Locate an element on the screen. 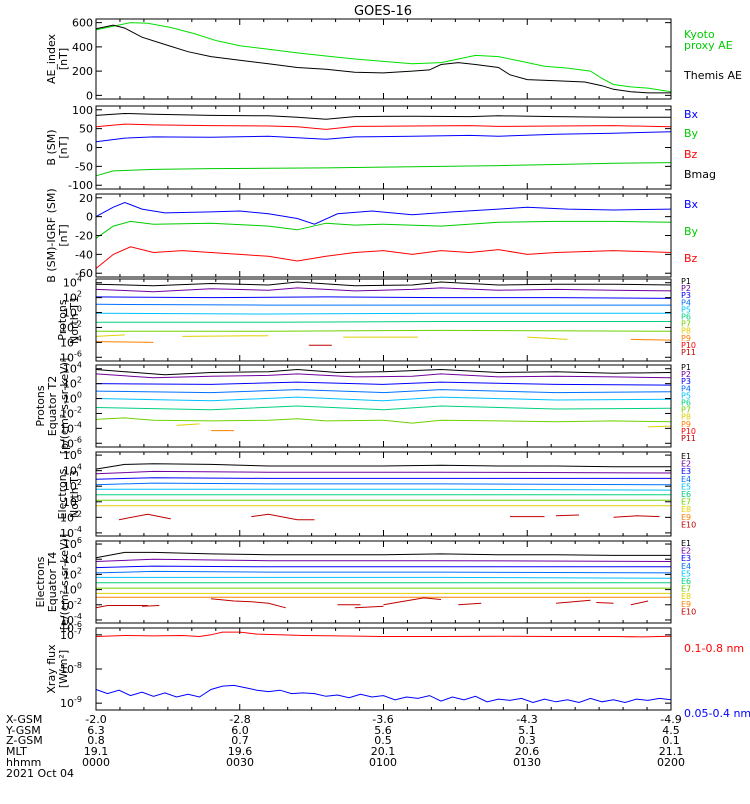 The image size is (750, 804). y-axis-label: [W/m²] is located at coordinates (63, 669).